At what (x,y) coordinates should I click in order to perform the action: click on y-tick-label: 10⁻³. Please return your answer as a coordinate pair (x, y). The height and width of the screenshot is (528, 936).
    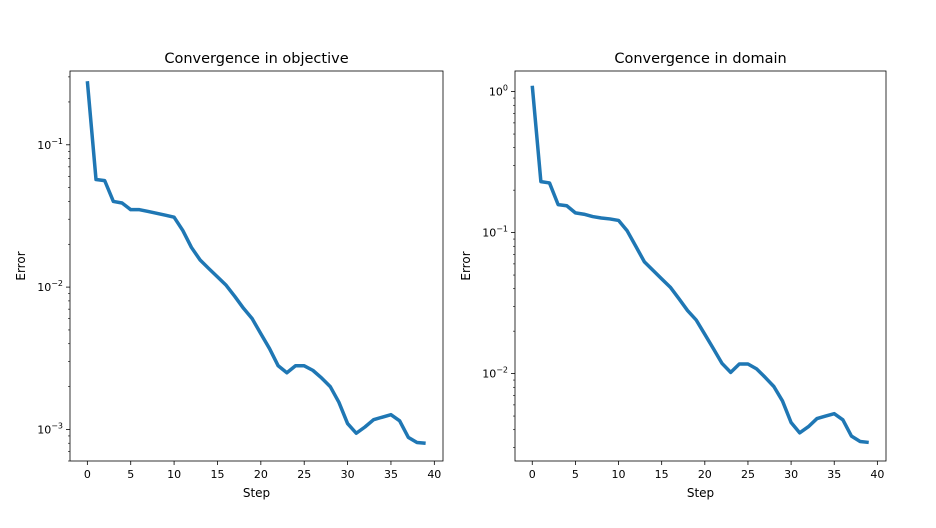
    Looking at the image, I should click on (50, 428).